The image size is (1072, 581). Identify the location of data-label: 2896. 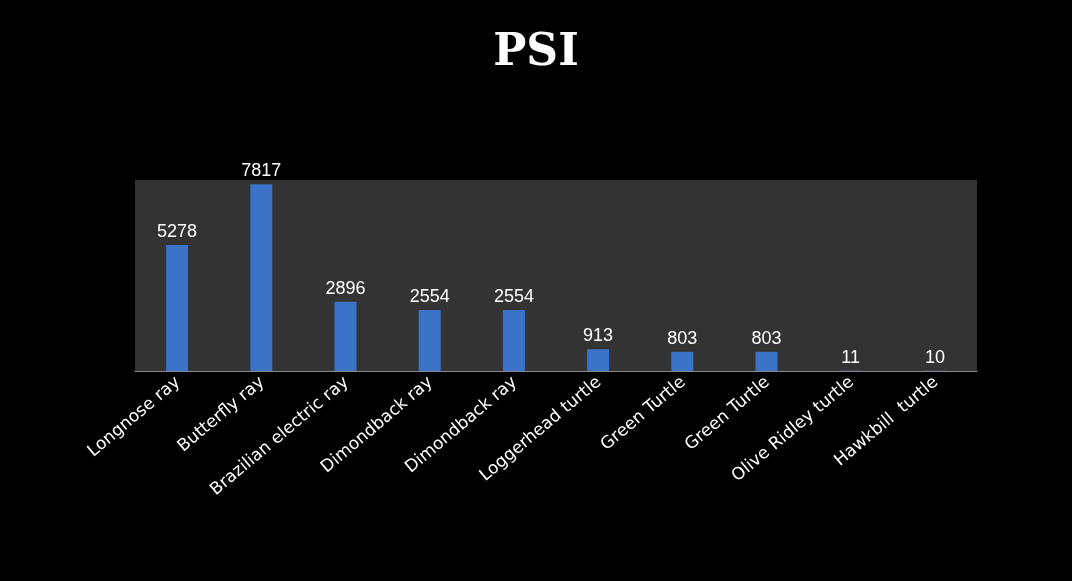
(345, 287).